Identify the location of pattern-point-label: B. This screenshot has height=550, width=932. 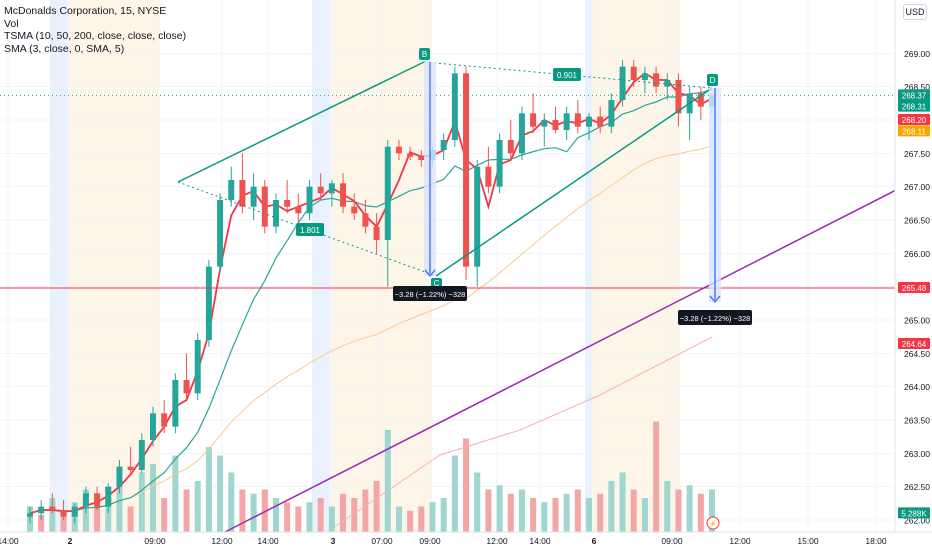
(424, 54).